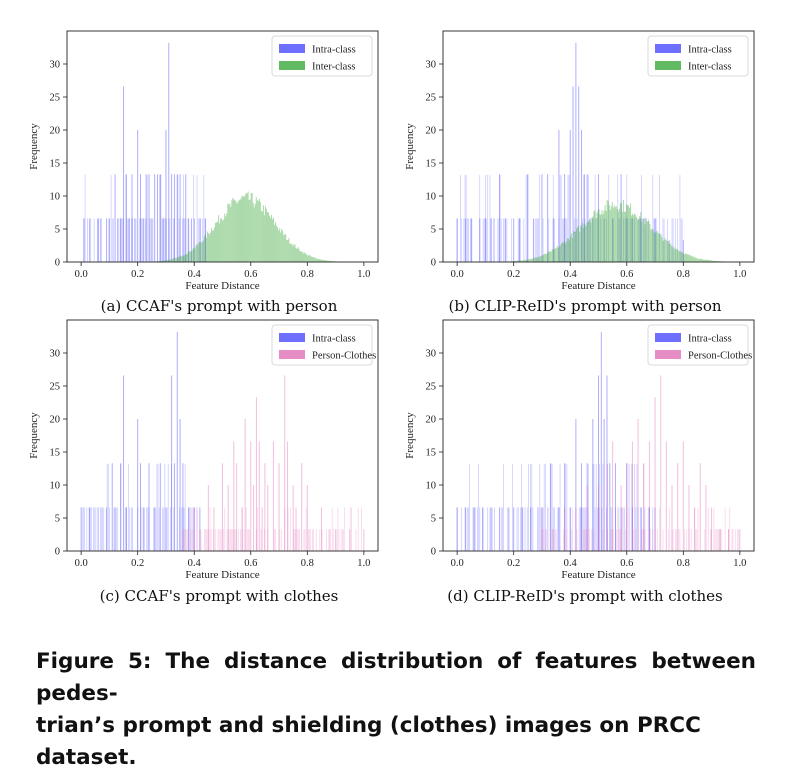  I want to click on x-tick-label-a: 0.8, so click(307, 274).